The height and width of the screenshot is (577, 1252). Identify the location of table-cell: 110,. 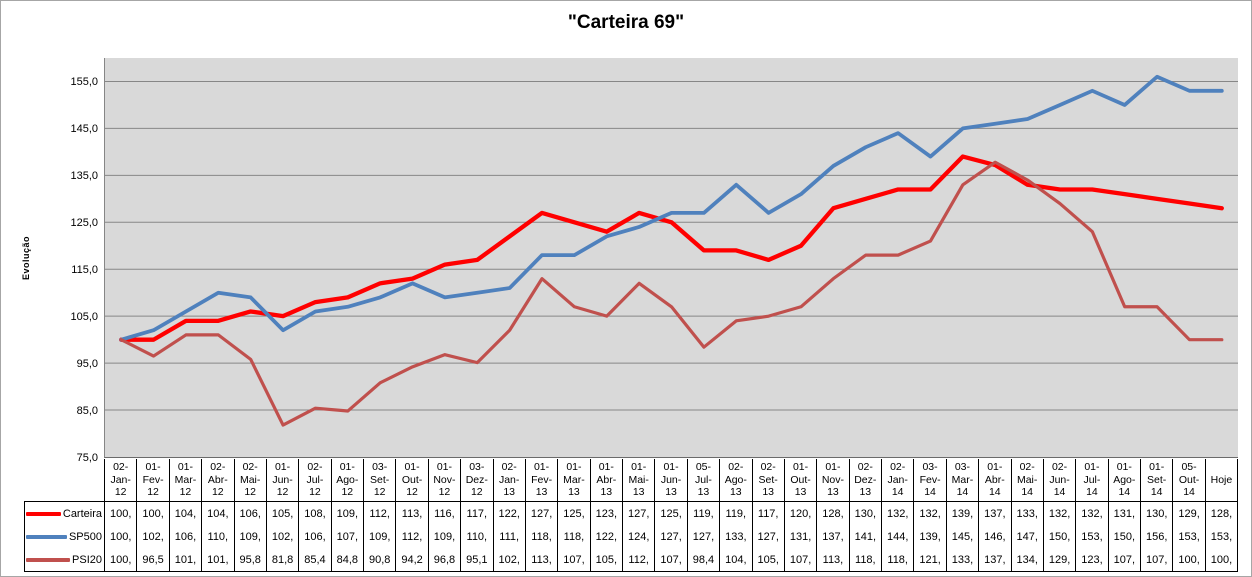
(476, 536).